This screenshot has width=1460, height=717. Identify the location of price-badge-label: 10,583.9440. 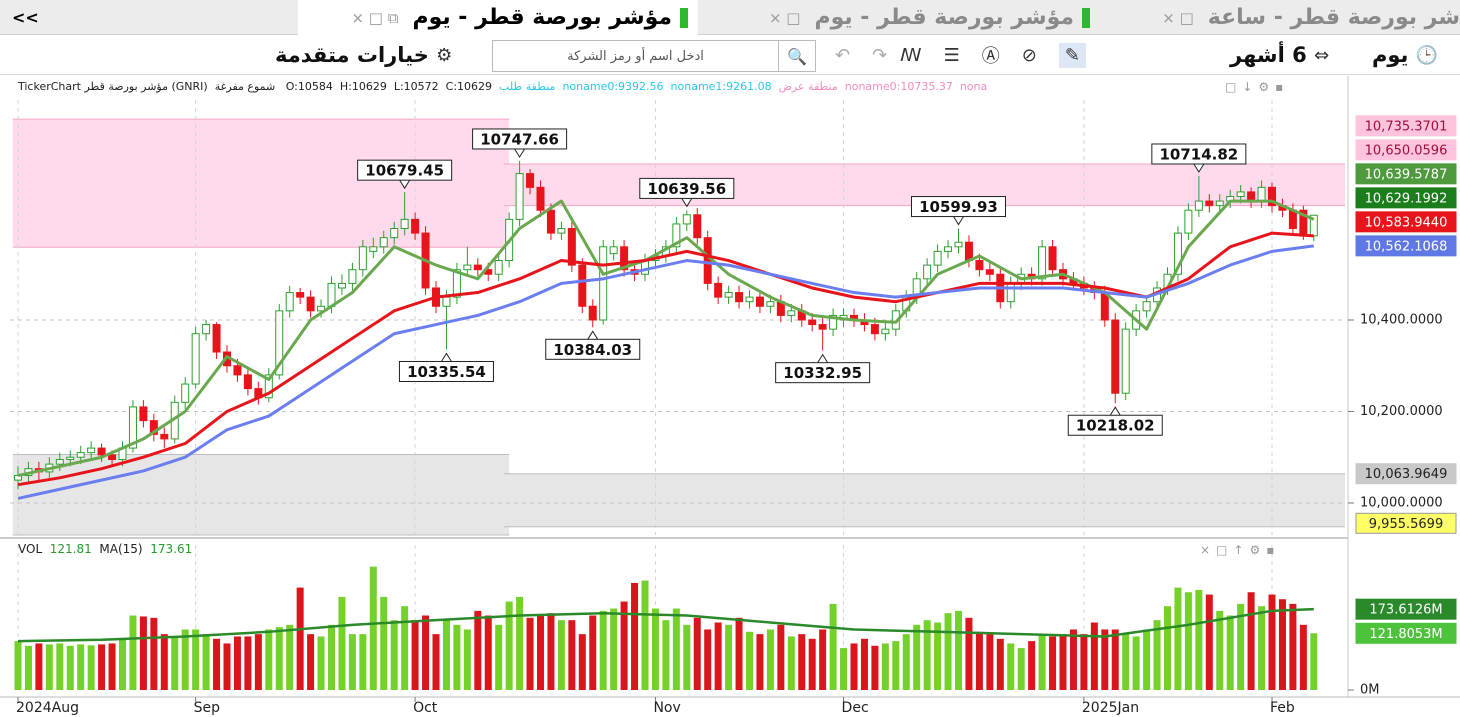
(1406, 222).